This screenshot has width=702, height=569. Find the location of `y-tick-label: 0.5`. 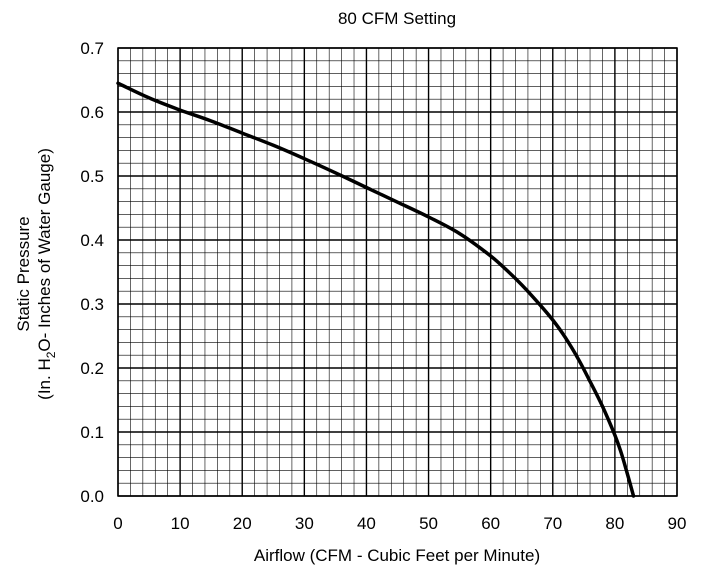

y-tick-label: 0.5 is located at coordinates (92, 176).